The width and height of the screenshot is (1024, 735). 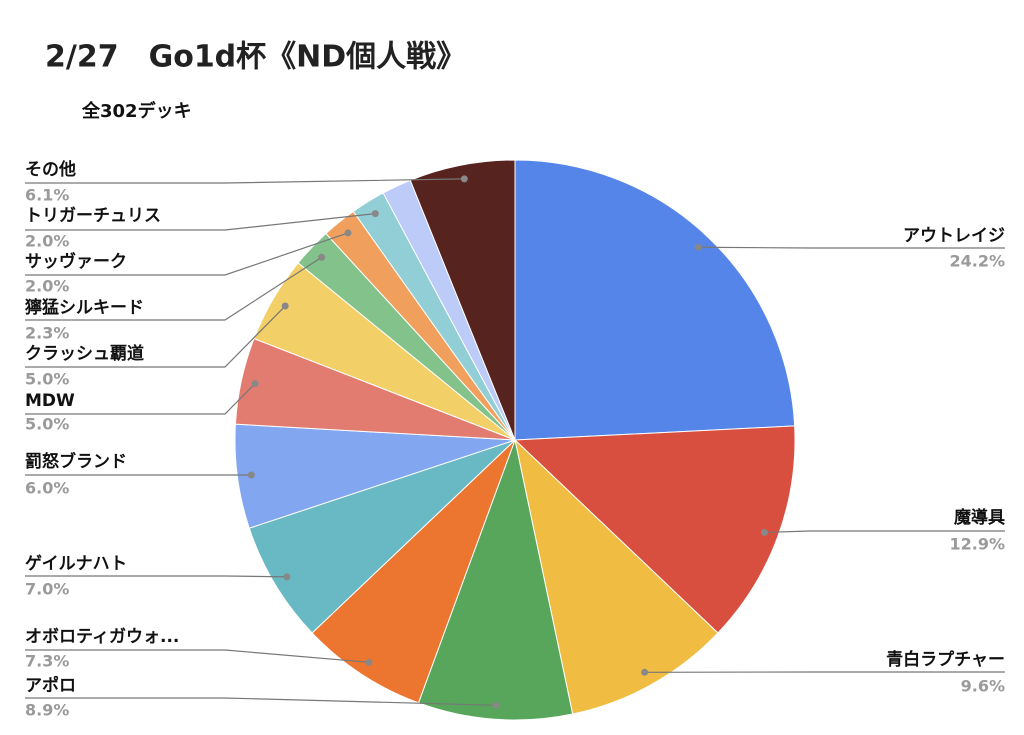 I want to click on slice-label: サッヴァーク, so click(x=76, y=261).